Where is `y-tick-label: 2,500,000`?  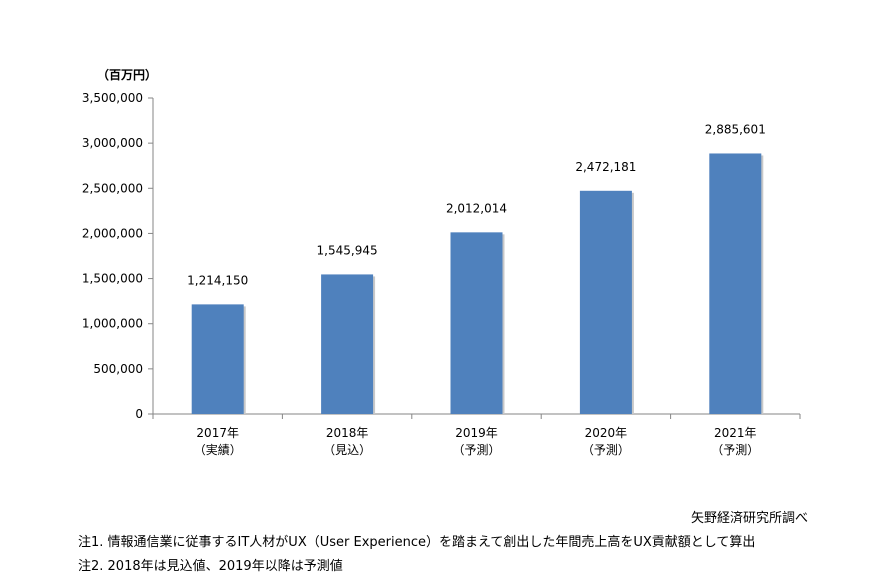
y-tick-label: 2,500,000 is located at coordinates (112, 188).